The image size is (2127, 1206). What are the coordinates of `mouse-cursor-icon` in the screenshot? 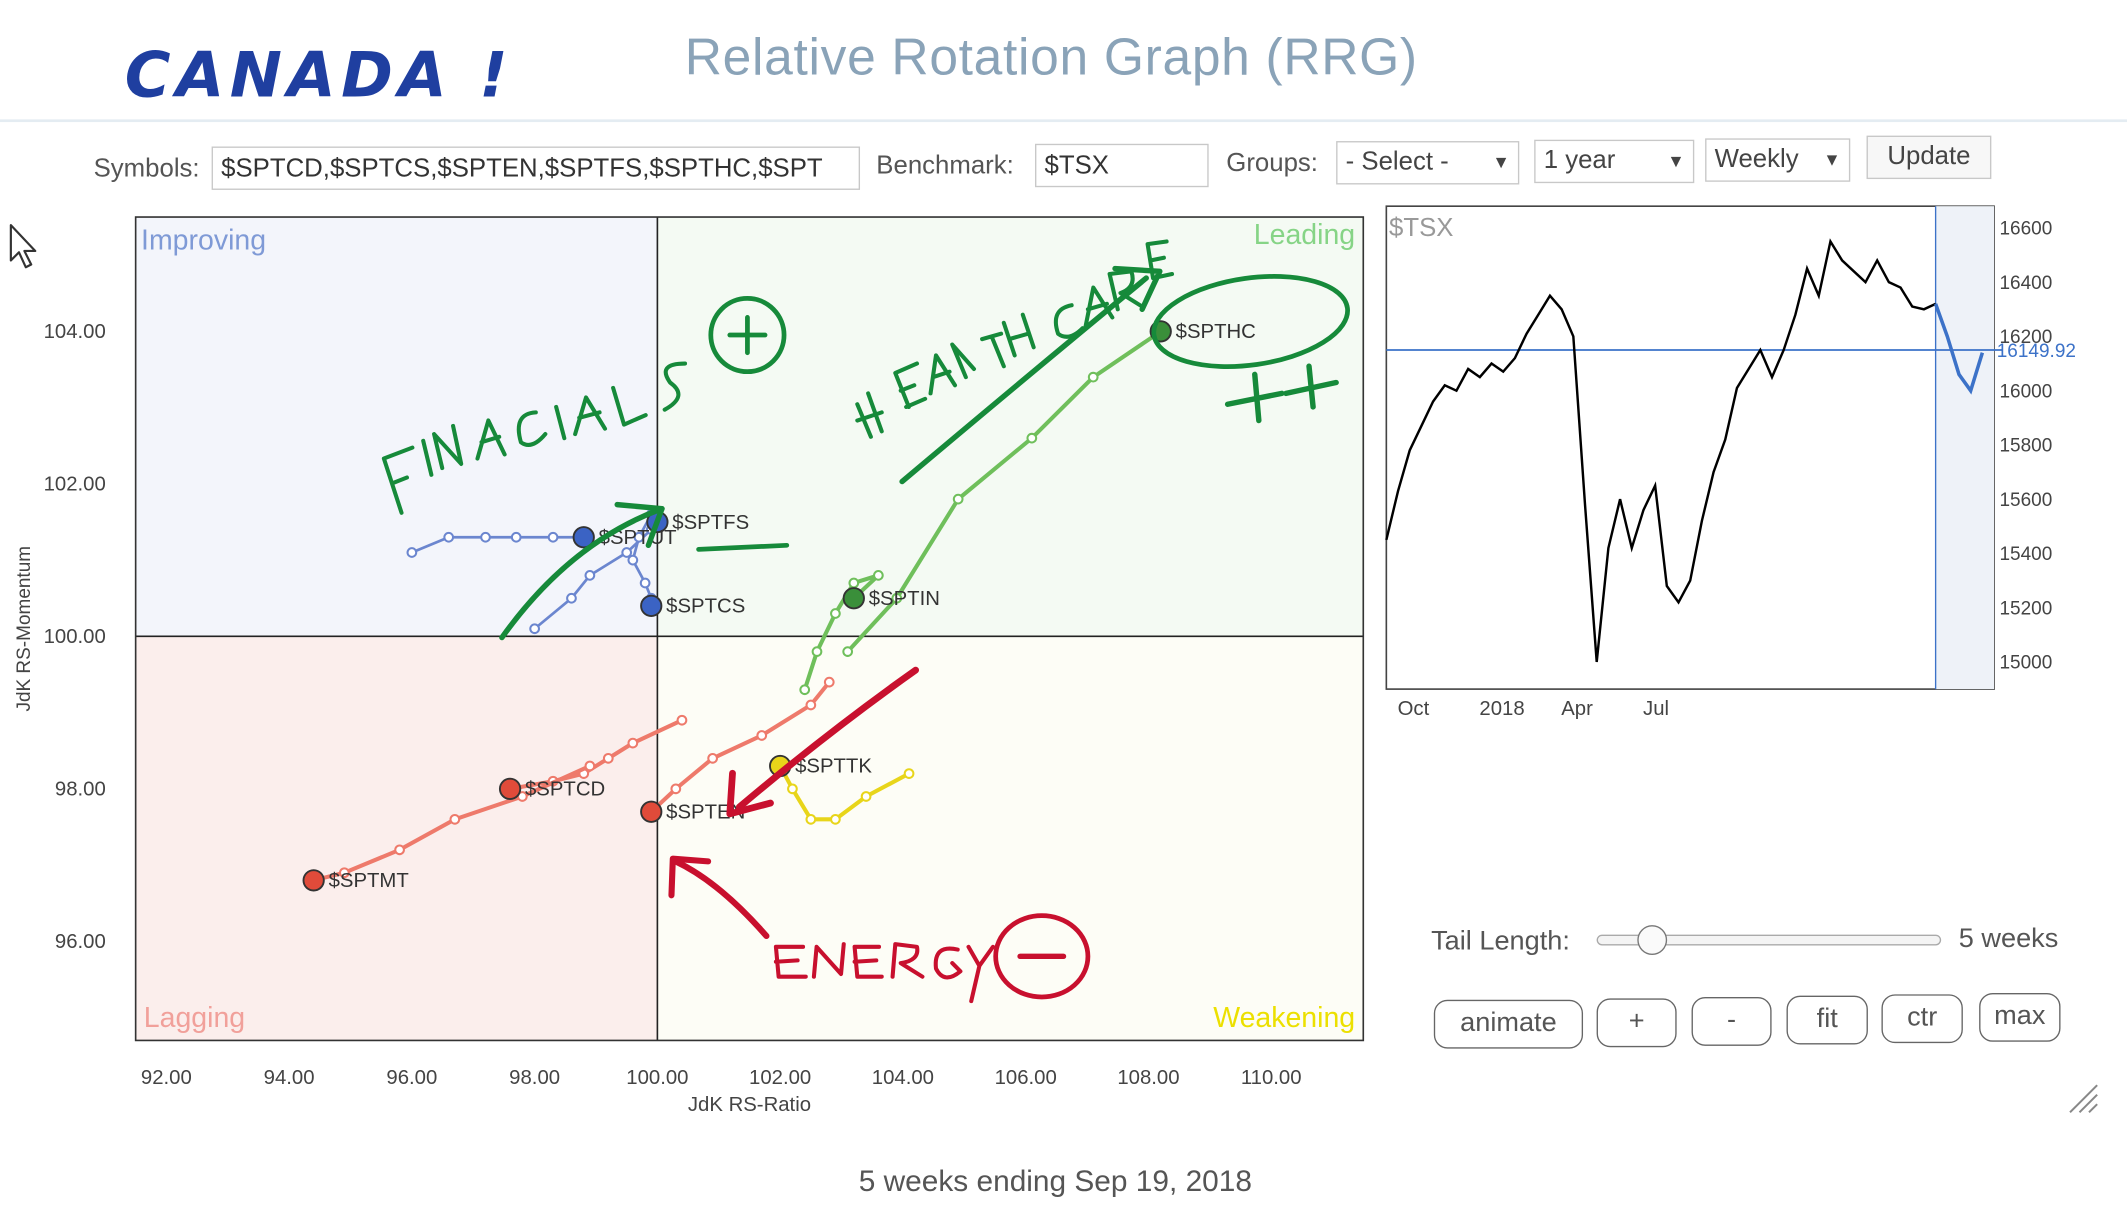 It's located at (23, 246).